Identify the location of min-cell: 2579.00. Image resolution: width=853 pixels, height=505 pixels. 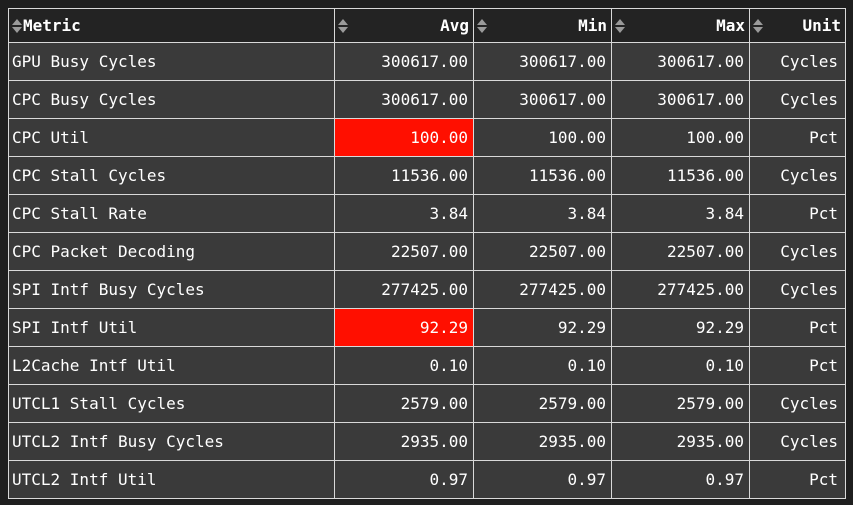
(542, 403).